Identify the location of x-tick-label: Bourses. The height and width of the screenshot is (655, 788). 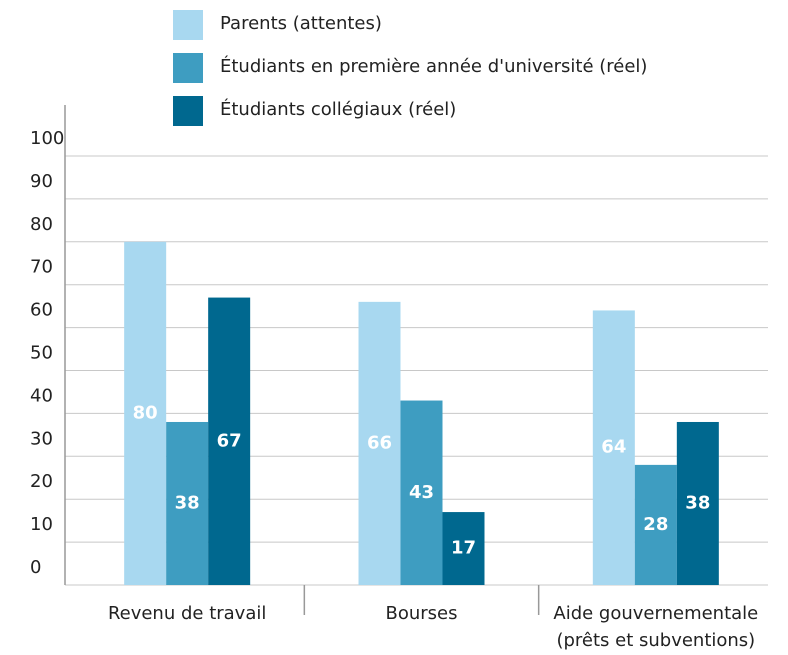
(421, 613).